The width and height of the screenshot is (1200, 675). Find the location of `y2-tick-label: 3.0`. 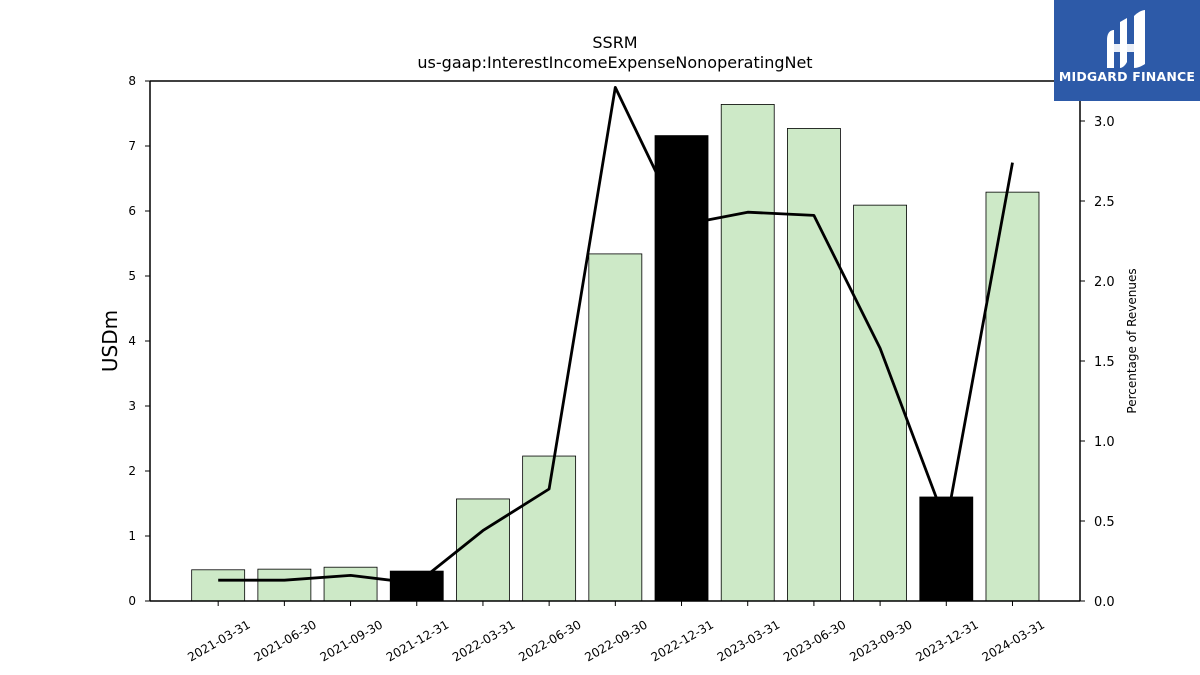

y2-tick-label: 3.0 is located at coordinates (1104, 122).